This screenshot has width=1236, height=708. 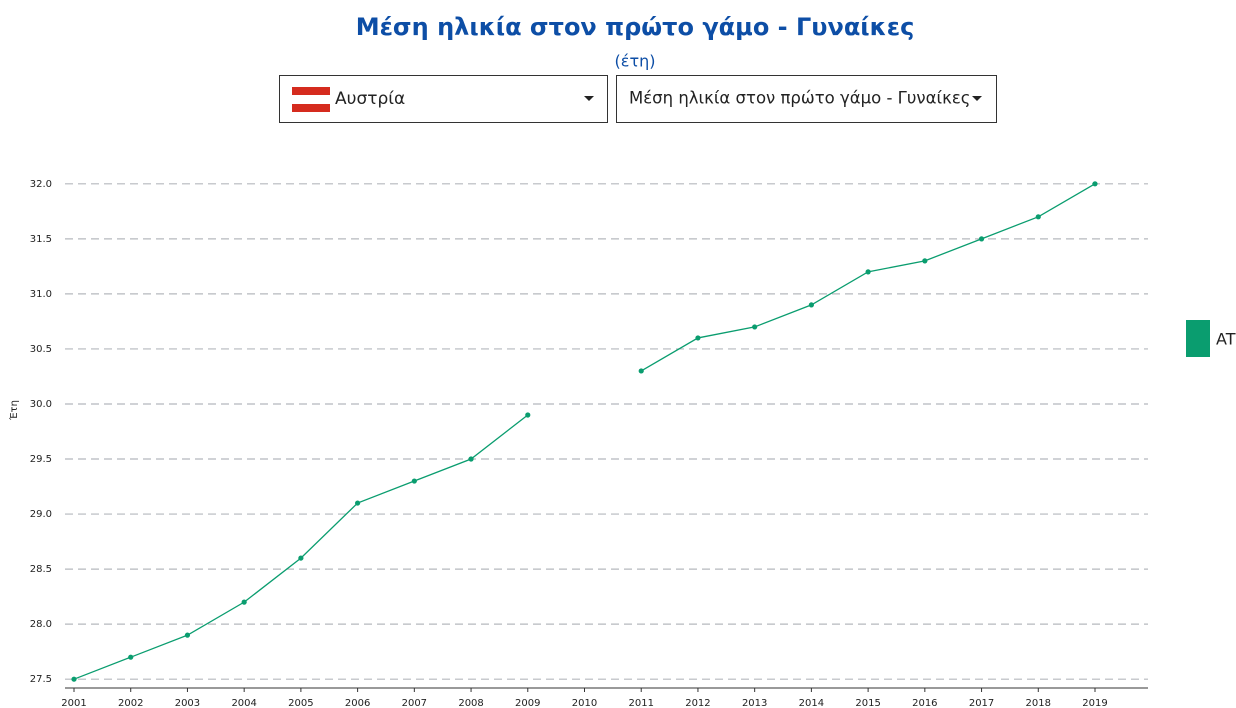 I want to click on x-tick-label: 2016, so click(x=924, y=703).